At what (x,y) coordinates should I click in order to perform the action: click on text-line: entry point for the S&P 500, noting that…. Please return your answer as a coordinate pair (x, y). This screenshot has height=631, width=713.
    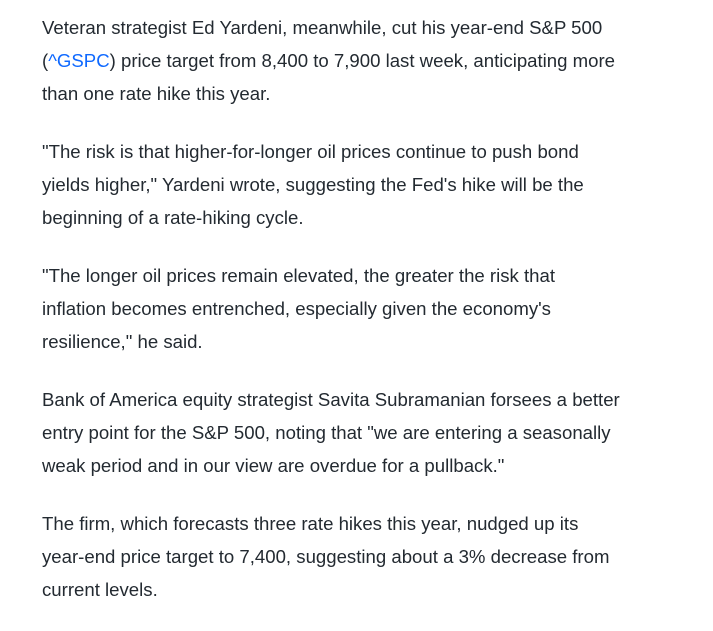
    Looking at the image, I should click on (326, 432).